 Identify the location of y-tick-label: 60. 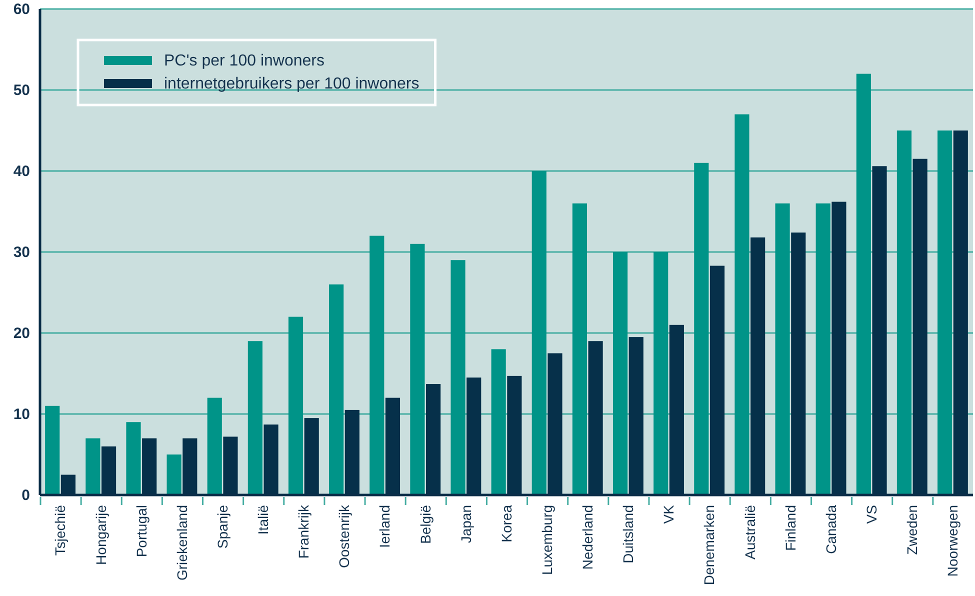
(21, 9).